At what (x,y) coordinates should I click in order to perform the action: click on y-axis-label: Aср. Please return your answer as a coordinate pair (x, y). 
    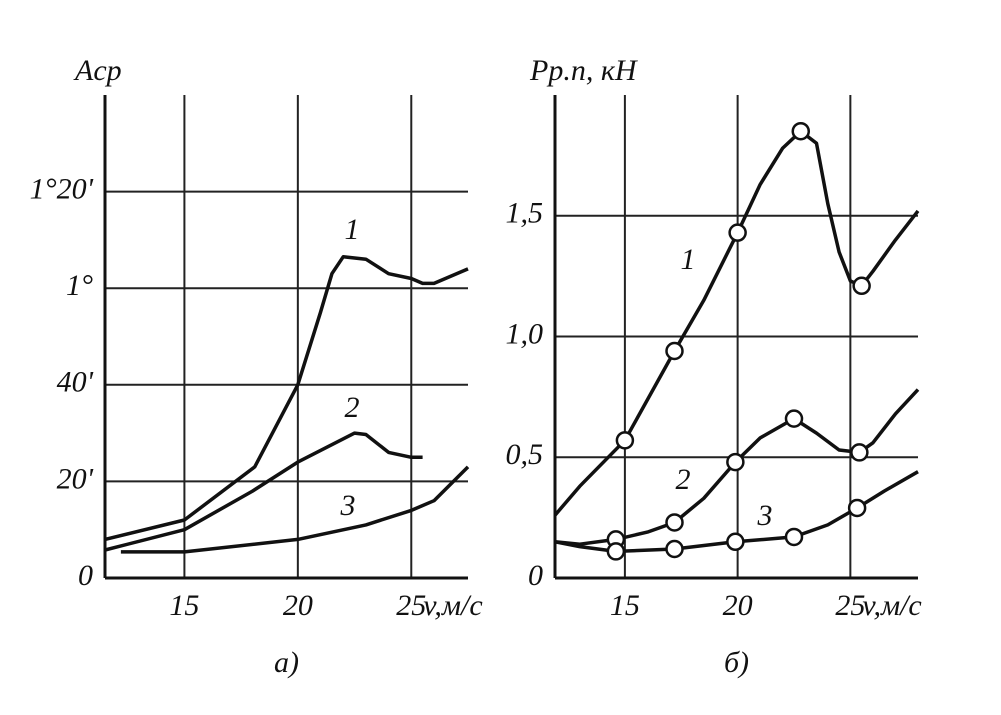
    Looking at the image, I should click on (97, 70).